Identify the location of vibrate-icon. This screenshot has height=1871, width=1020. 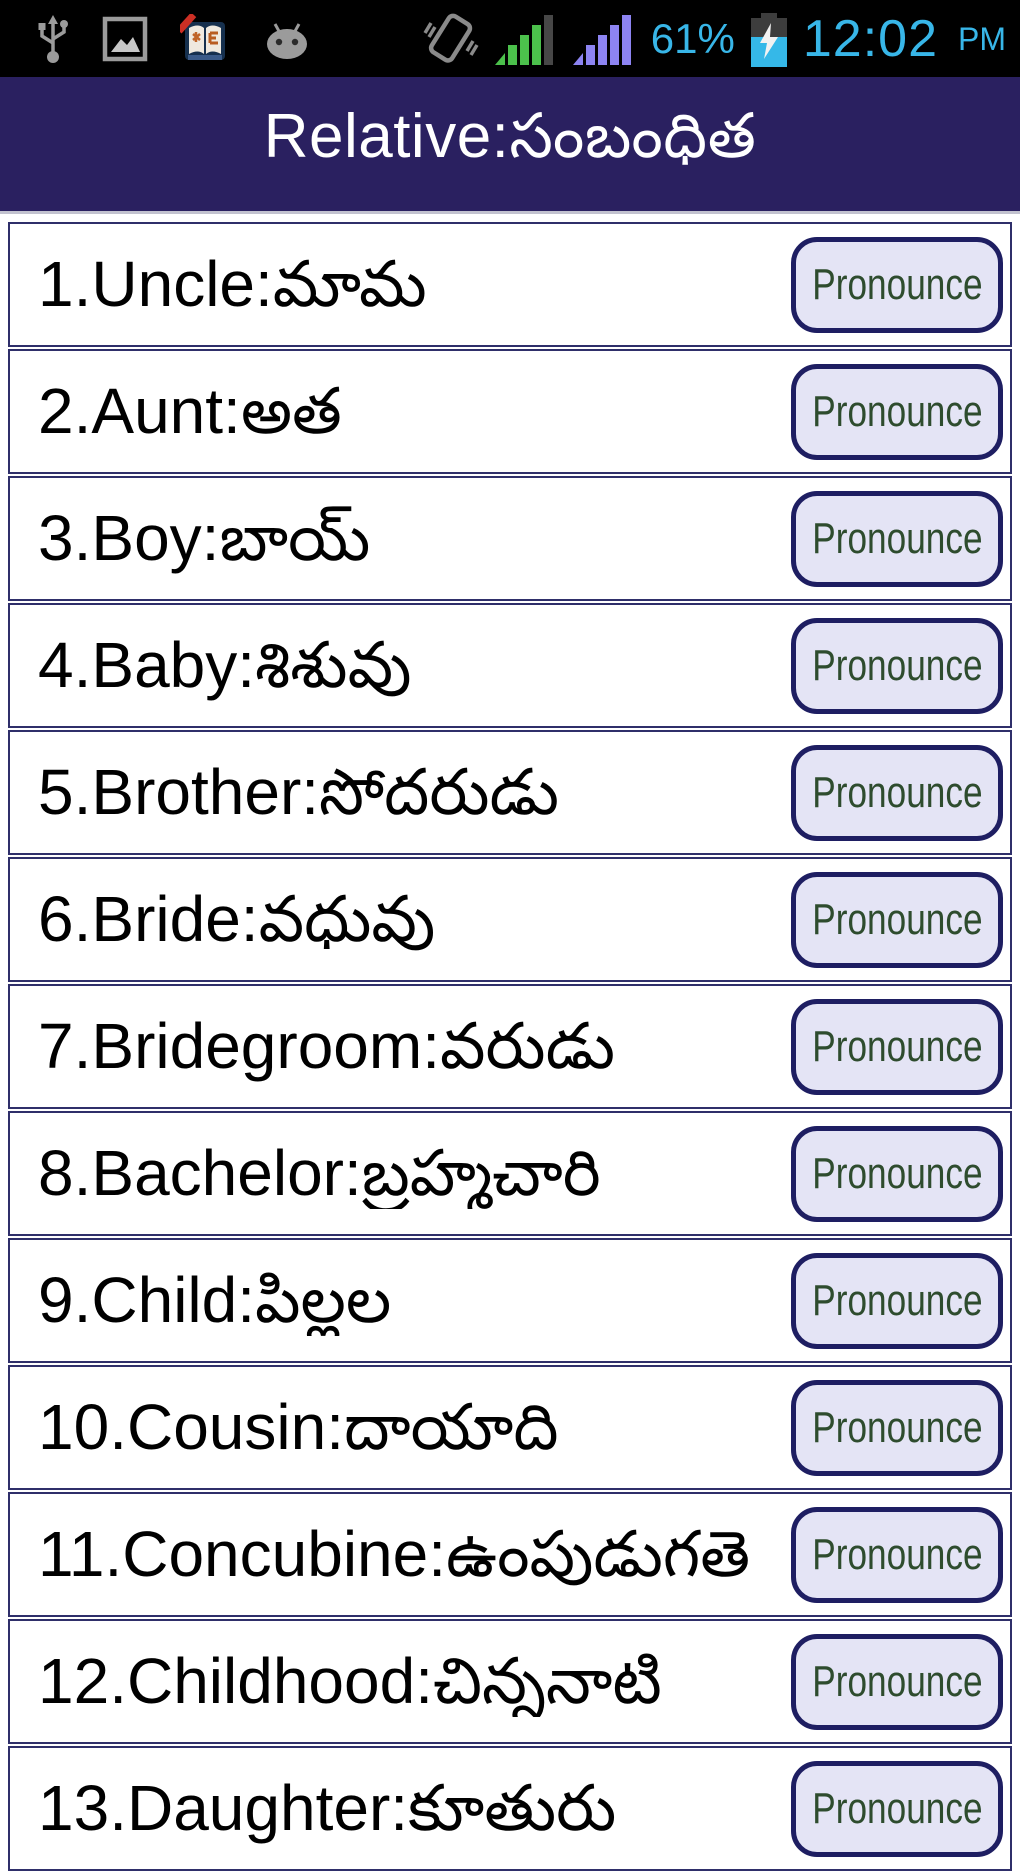
(450, 39).